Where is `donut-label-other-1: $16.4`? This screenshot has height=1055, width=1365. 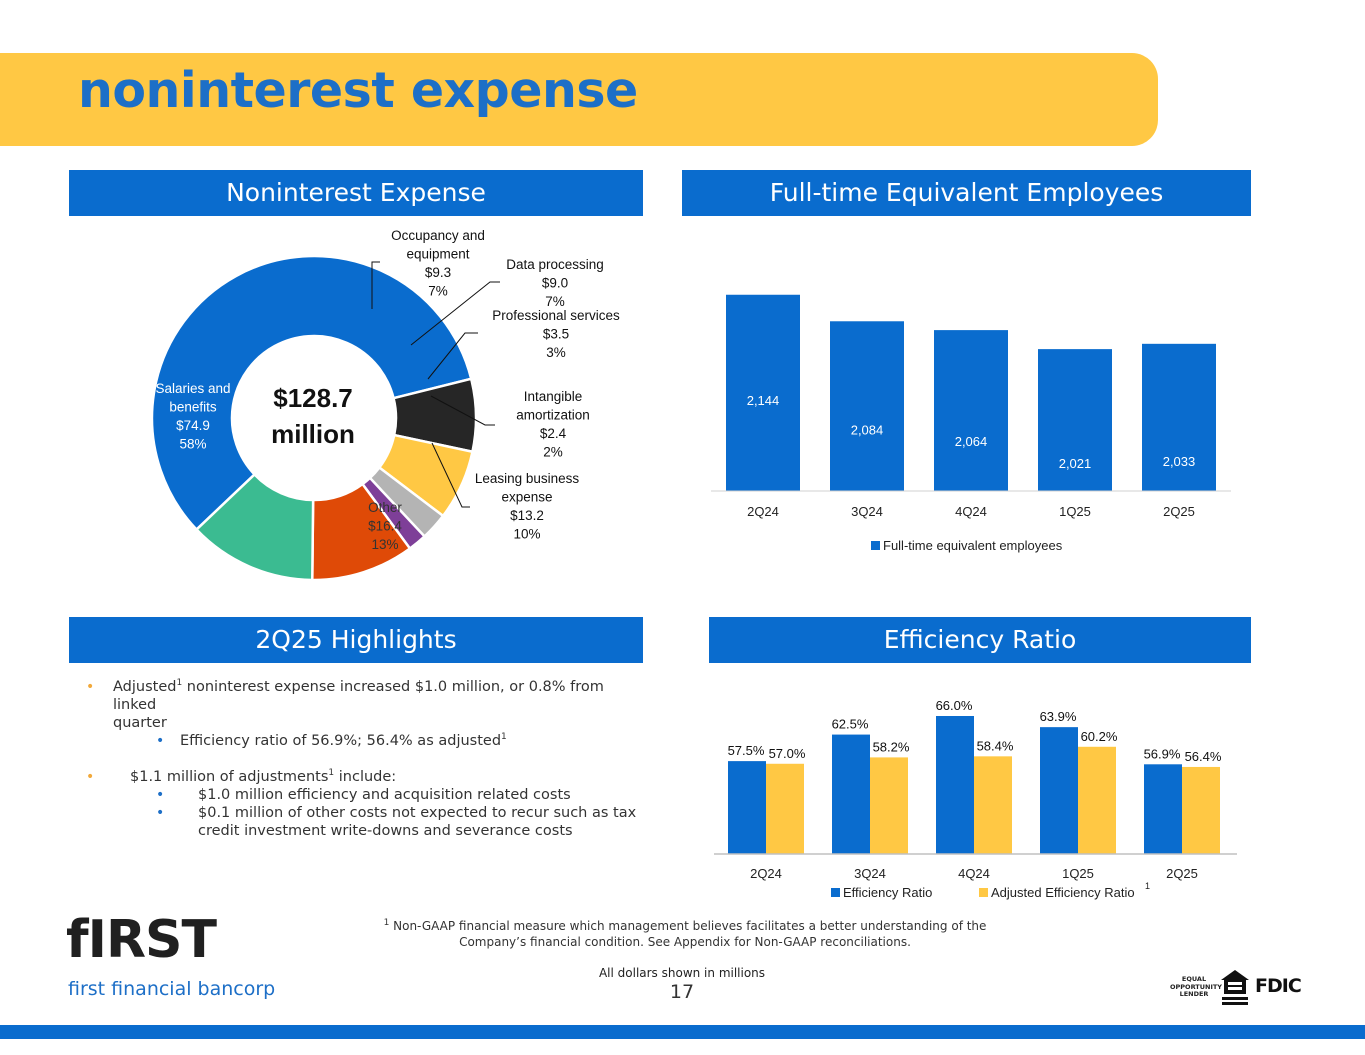
donut-label-other-1: $16.4 is located at coordinates (385, 526).